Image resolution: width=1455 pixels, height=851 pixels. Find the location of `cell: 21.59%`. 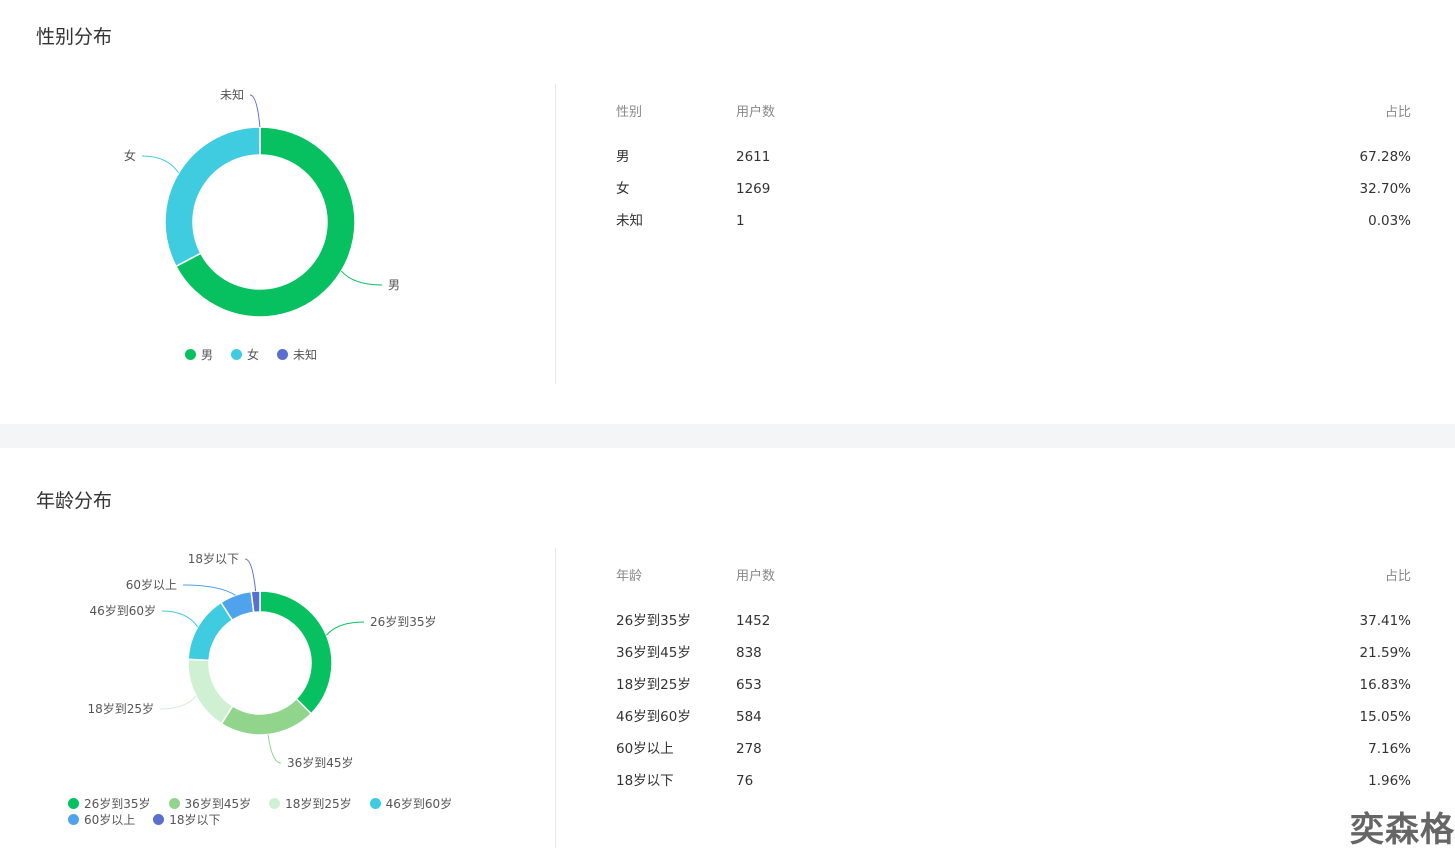

cell: 21.59% is located at coordinates (1385, 653).